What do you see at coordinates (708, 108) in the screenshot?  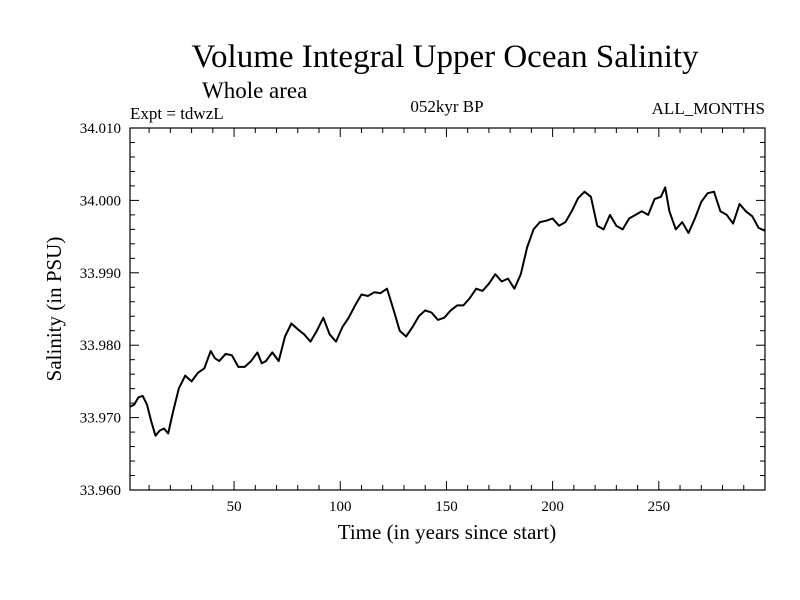 I see `months-label: ALL_MONTHS` at bounding box center [708, 108].